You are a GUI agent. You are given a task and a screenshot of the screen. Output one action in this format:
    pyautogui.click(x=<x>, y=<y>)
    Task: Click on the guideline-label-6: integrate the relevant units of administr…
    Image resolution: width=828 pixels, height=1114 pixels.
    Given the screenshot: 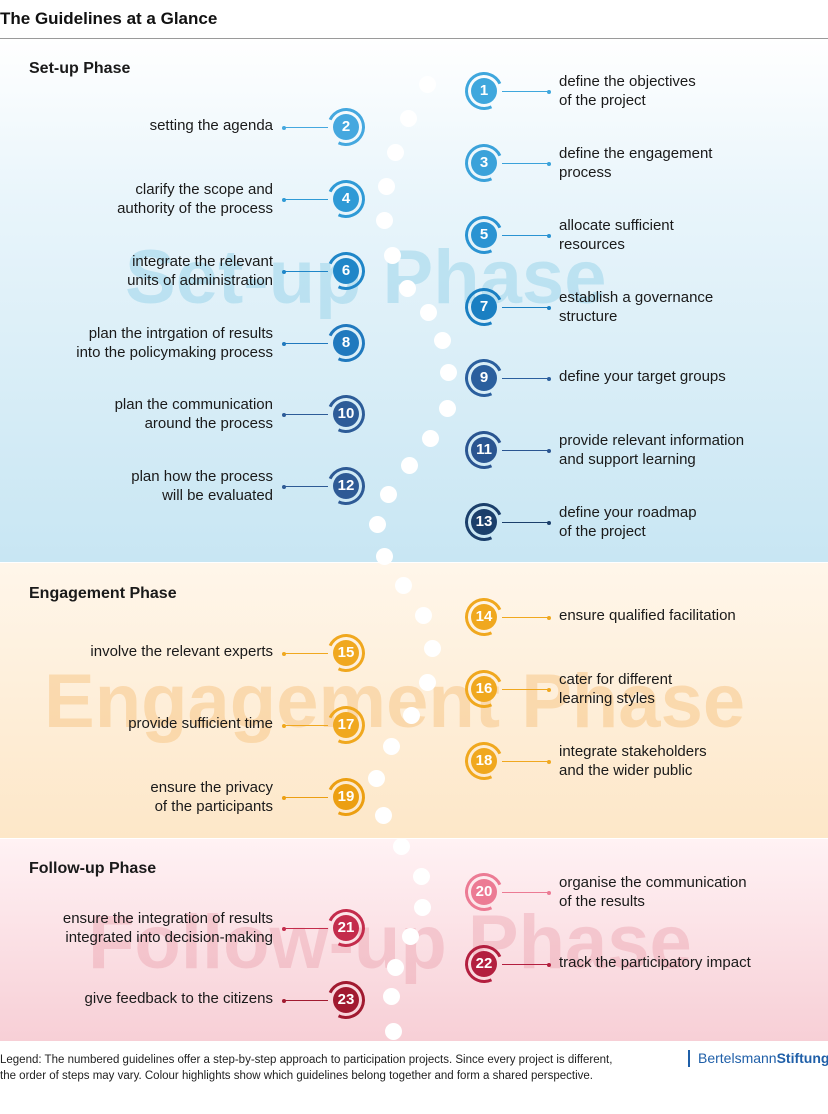 What is the action you would take?
    pyautogui.click(x=136, y=271)
    